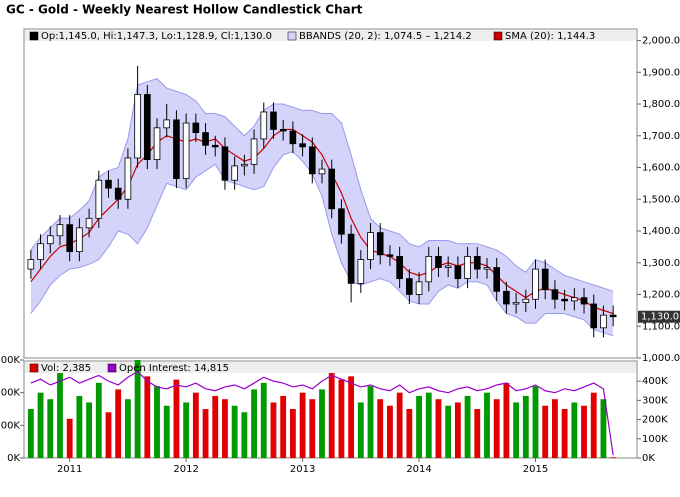  What do you see at coordinates (661, 104) in the screenshot?
I see `y-tick-label: 1,800.0` at bounding box center [661, 104].